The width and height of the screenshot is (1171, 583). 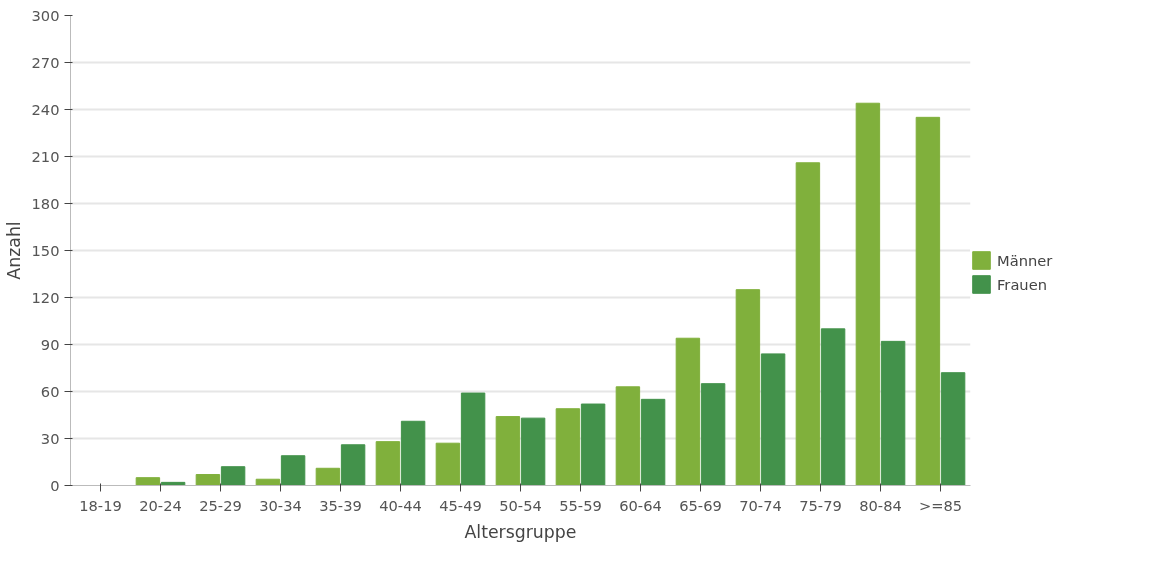 I want to click on y-axis-title: Anzahl, so click(x=13, y=250).